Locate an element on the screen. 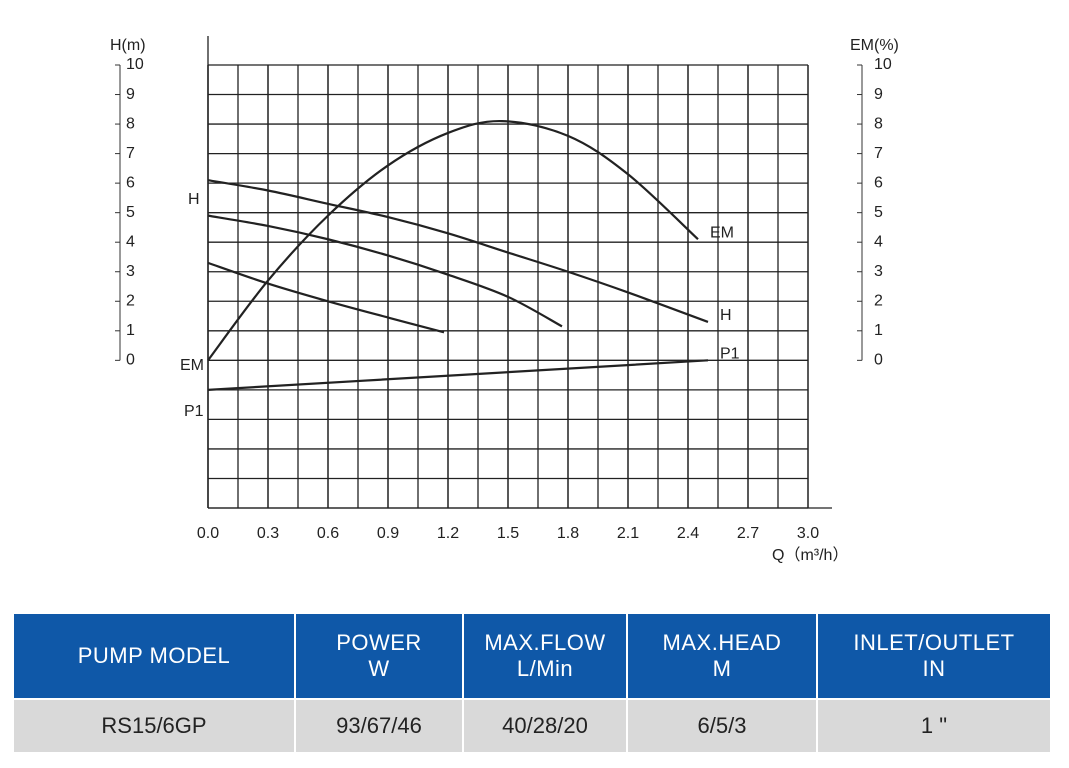 The height and width of the screenshot is (768, 1069). y2-tick-label: 7 is located at coordinates (878, 153).